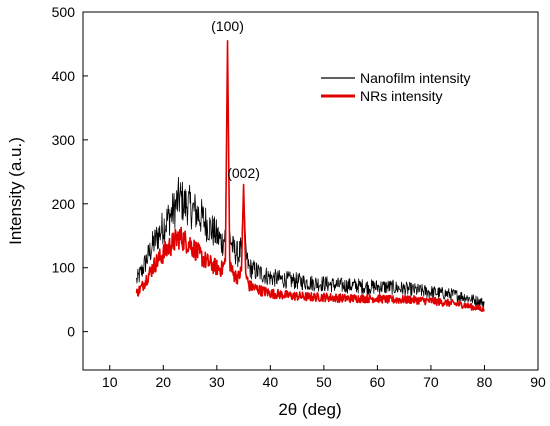 Image resolution: width=550 pixels, height=426 pixels. I want to click on x-tick-label: 90, so click(538, 382).